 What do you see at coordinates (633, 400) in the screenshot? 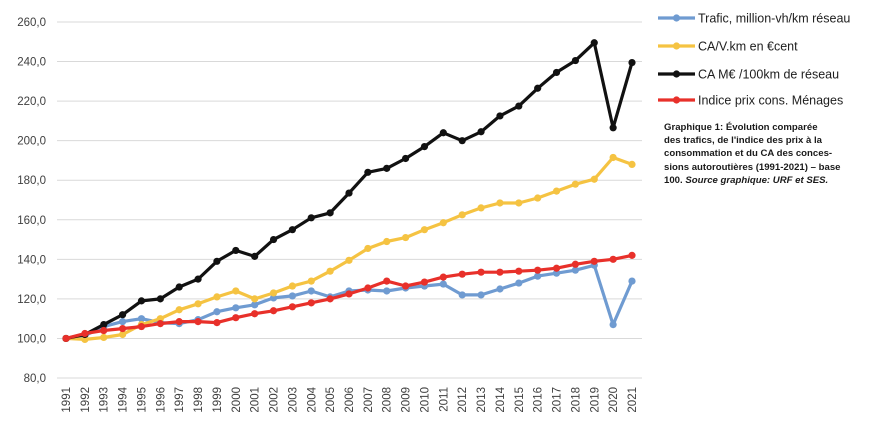
I see `x-tick-label: 2021` at bounding box center [633, 400].